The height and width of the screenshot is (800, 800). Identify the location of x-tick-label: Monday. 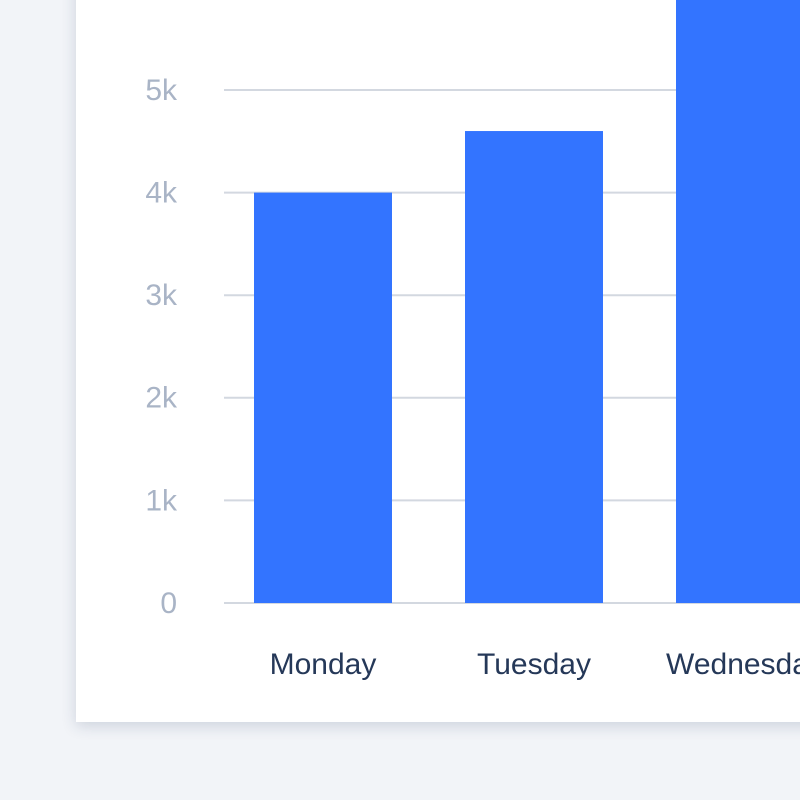
(323, 664).